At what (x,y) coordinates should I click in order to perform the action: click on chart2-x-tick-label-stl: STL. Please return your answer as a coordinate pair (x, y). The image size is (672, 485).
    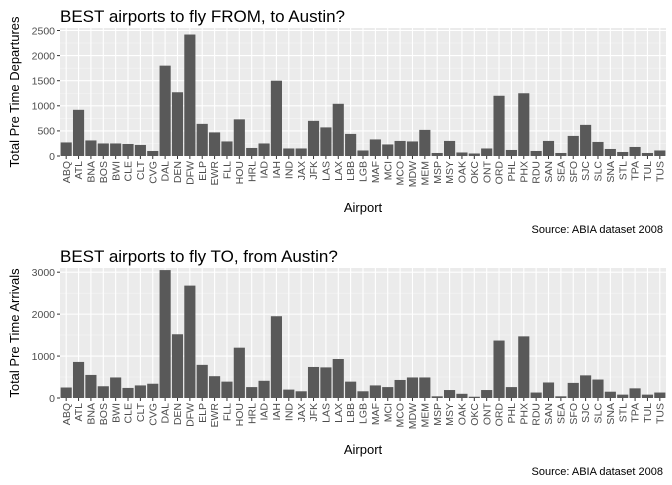
    Looking at the image, I should click on (623, 412).